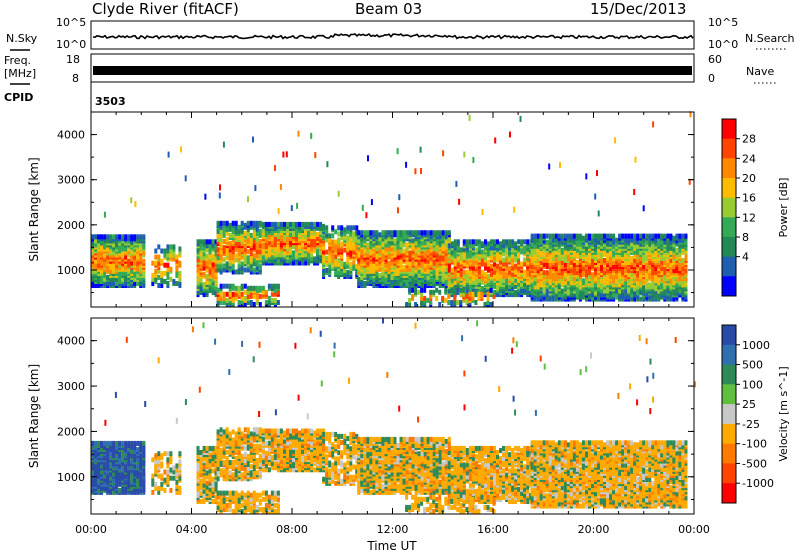  What do you see at coordinates (729, 148) in the screenshot?
I see `colorbar-swatch` at bounding box center [729, 148].